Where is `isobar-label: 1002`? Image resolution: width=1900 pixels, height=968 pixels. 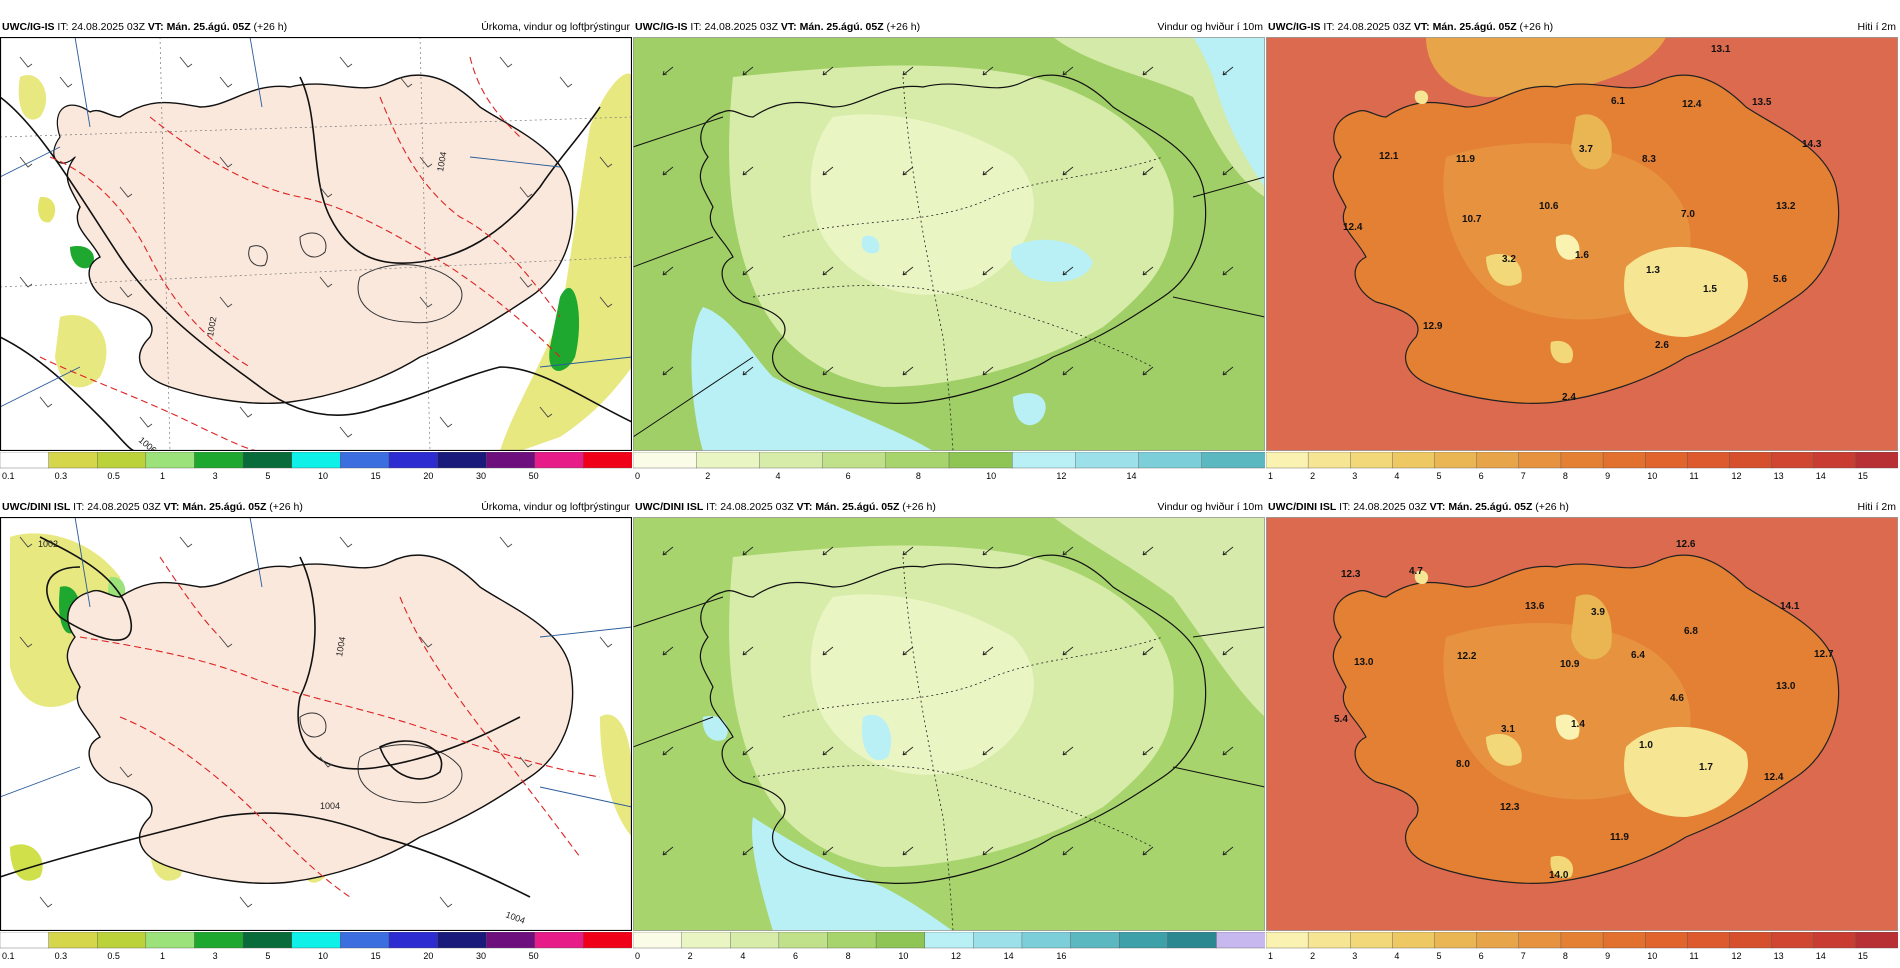 isobar-label: 1002 is located at coordinates (48, 544).